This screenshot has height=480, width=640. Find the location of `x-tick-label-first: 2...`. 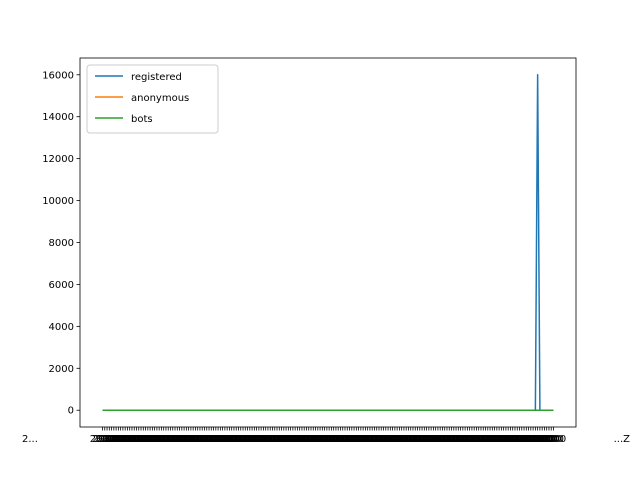

x-tick-label-first: 2... is located at coordinates (30, 439).